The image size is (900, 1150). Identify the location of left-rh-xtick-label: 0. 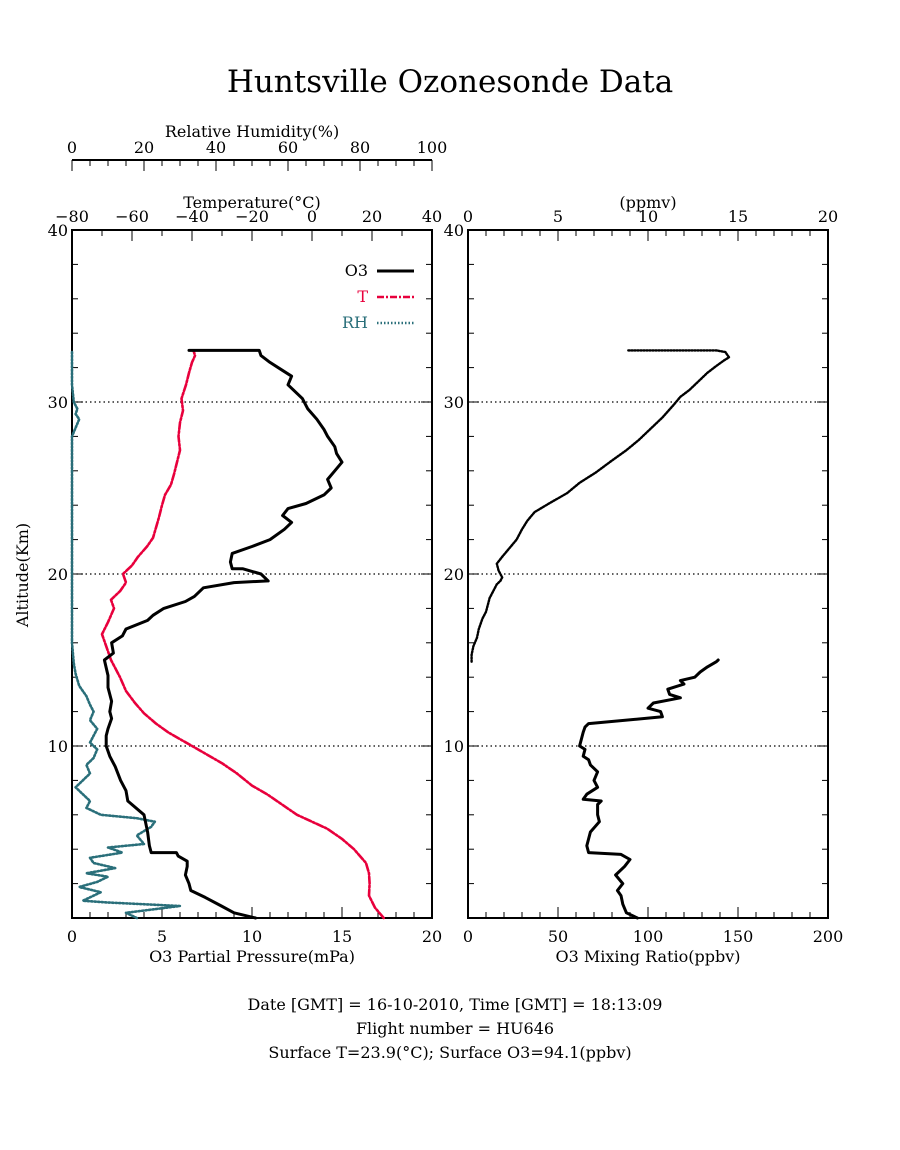
(72, 147).